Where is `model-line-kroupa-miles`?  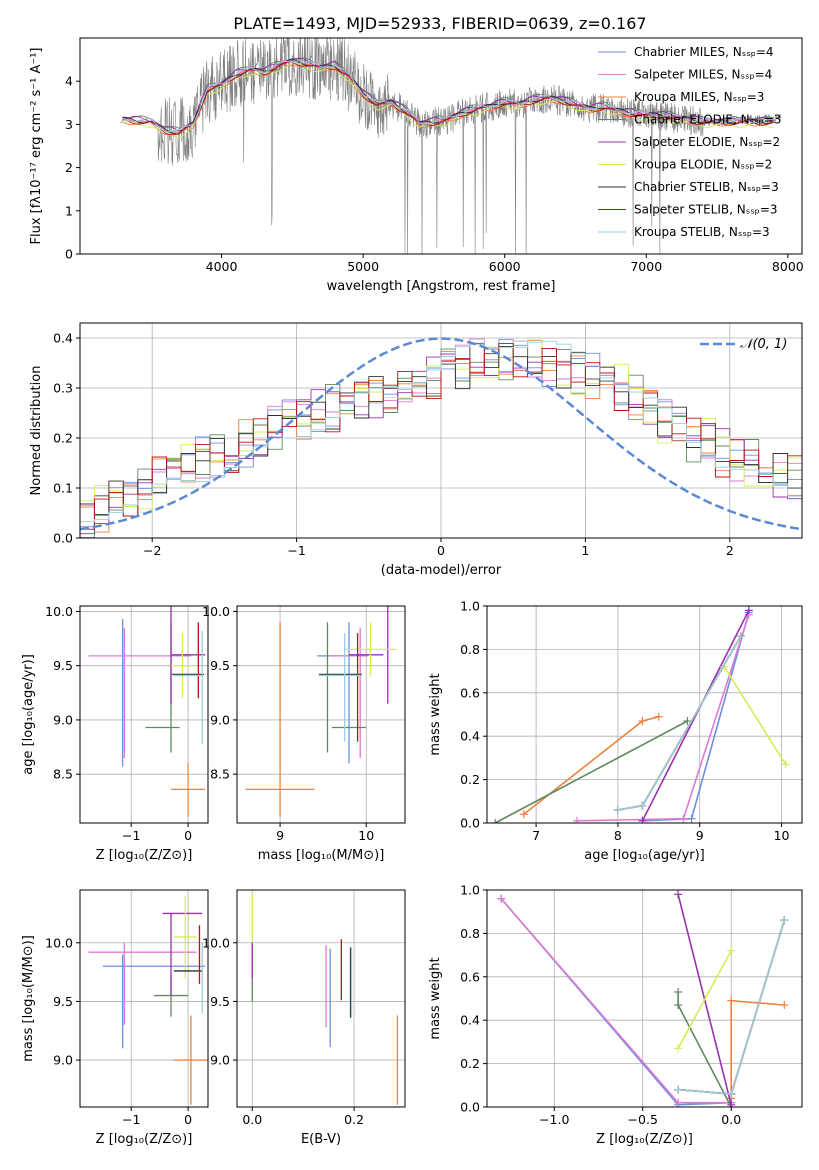 model-line-kroupa-miles is located at coordinates (448, 99).